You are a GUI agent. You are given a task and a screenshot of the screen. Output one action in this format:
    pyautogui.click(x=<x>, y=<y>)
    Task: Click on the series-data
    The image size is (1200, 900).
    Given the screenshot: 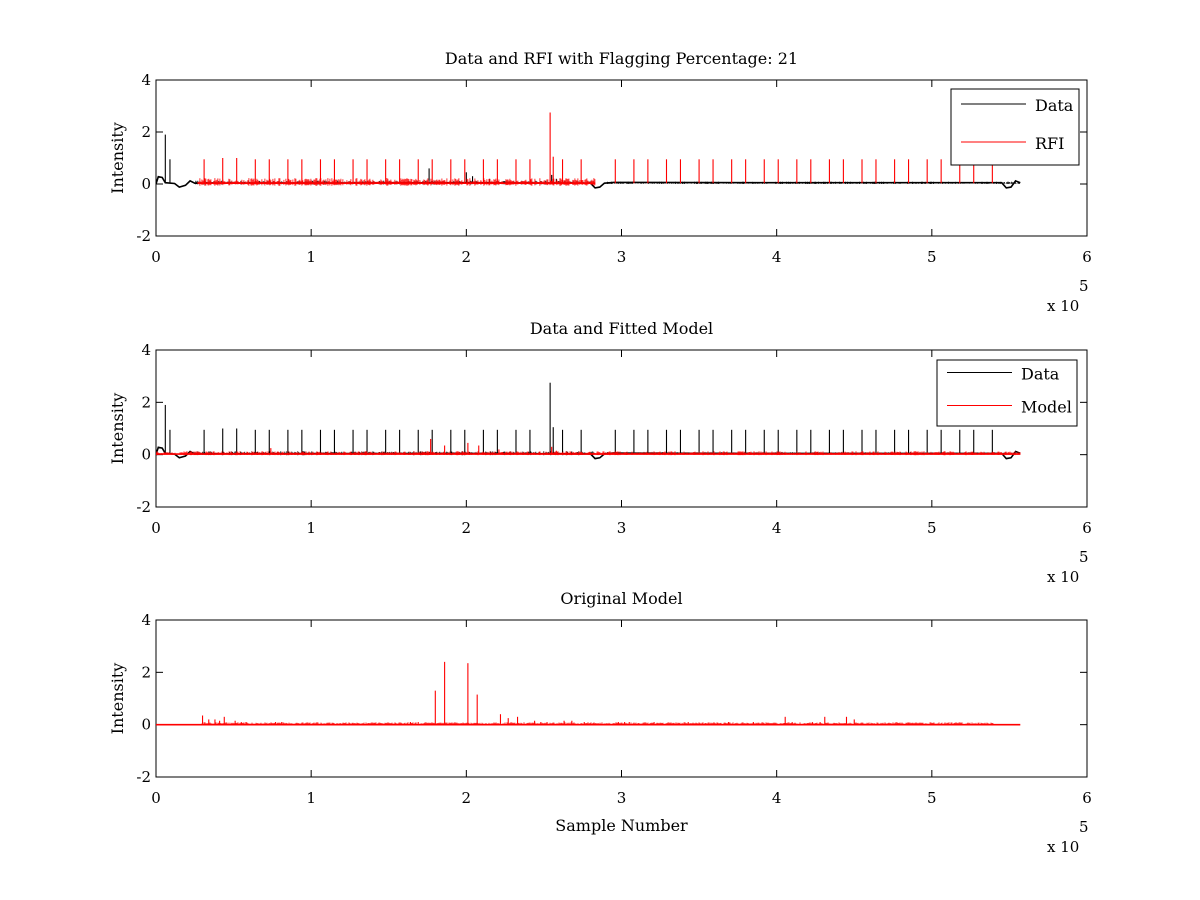 What is the action you would take?
    pyautogui.click(x=588, y=421)
    